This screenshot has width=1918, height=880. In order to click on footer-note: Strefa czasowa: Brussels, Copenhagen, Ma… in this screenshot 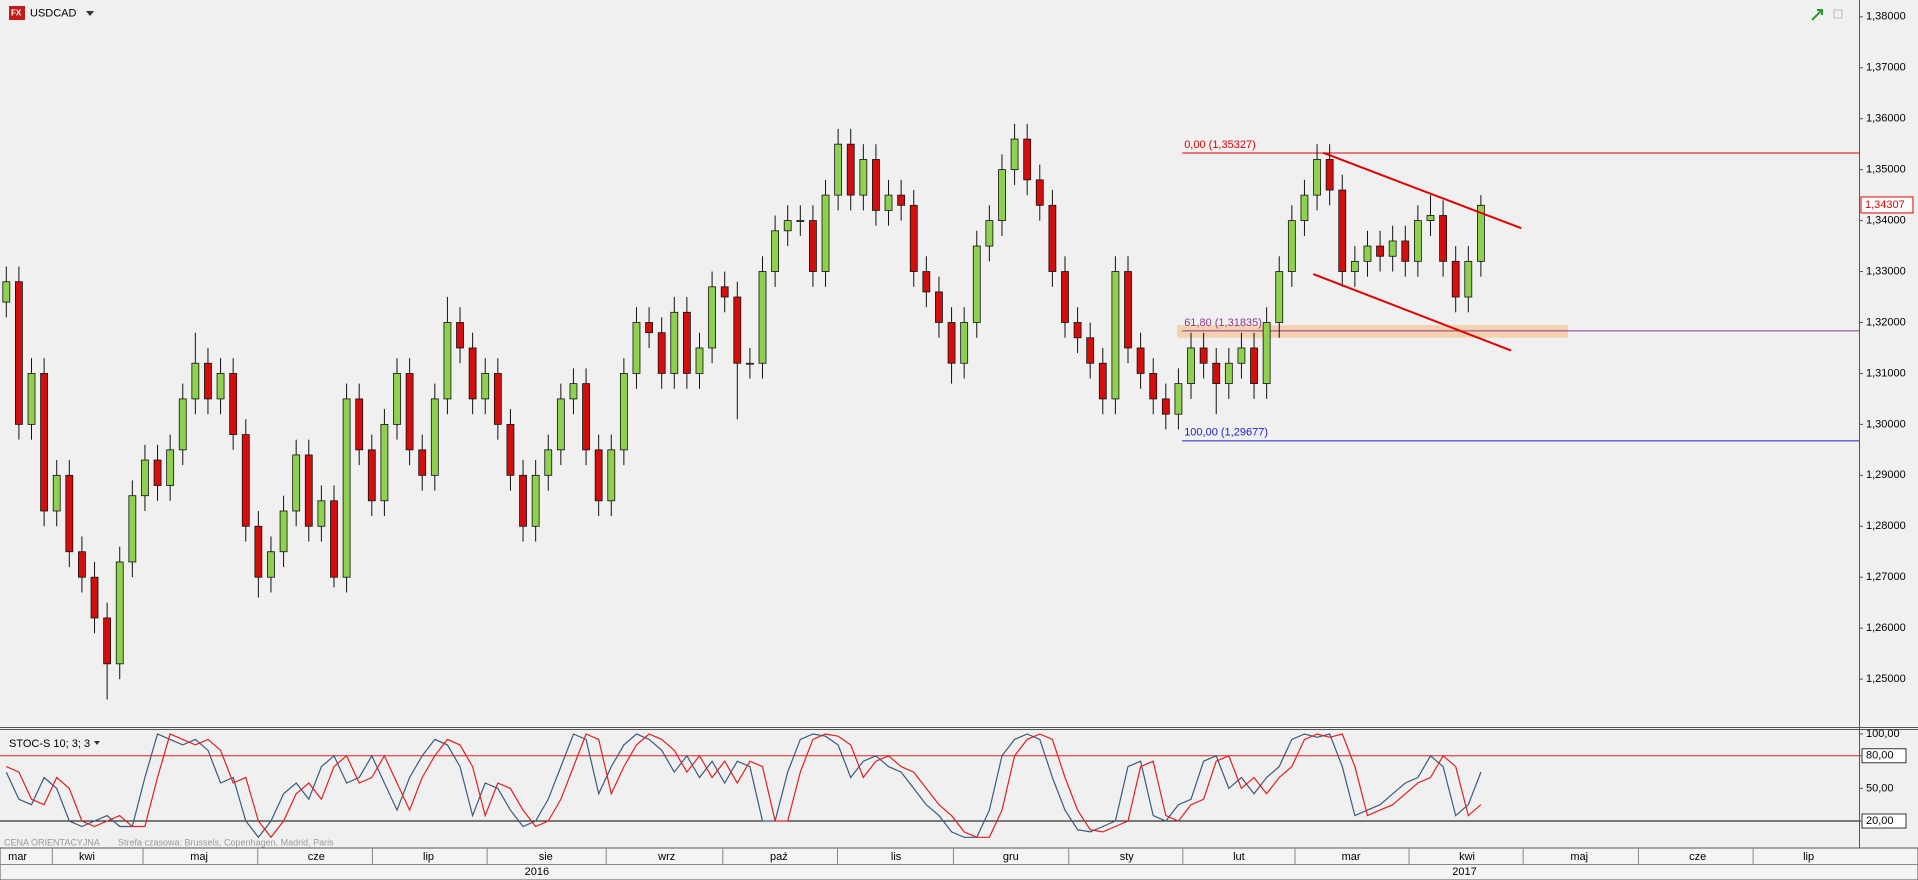, I will do `click(226, 842)`.